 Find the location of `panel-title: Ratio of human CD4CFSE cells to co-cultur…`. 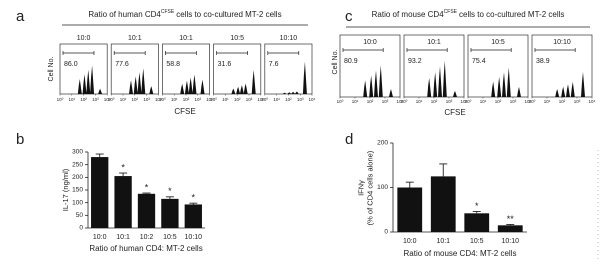

panel-title: Ratio of human CD4CFSE cells to co-cultur… is located at coordinates (184, 14).